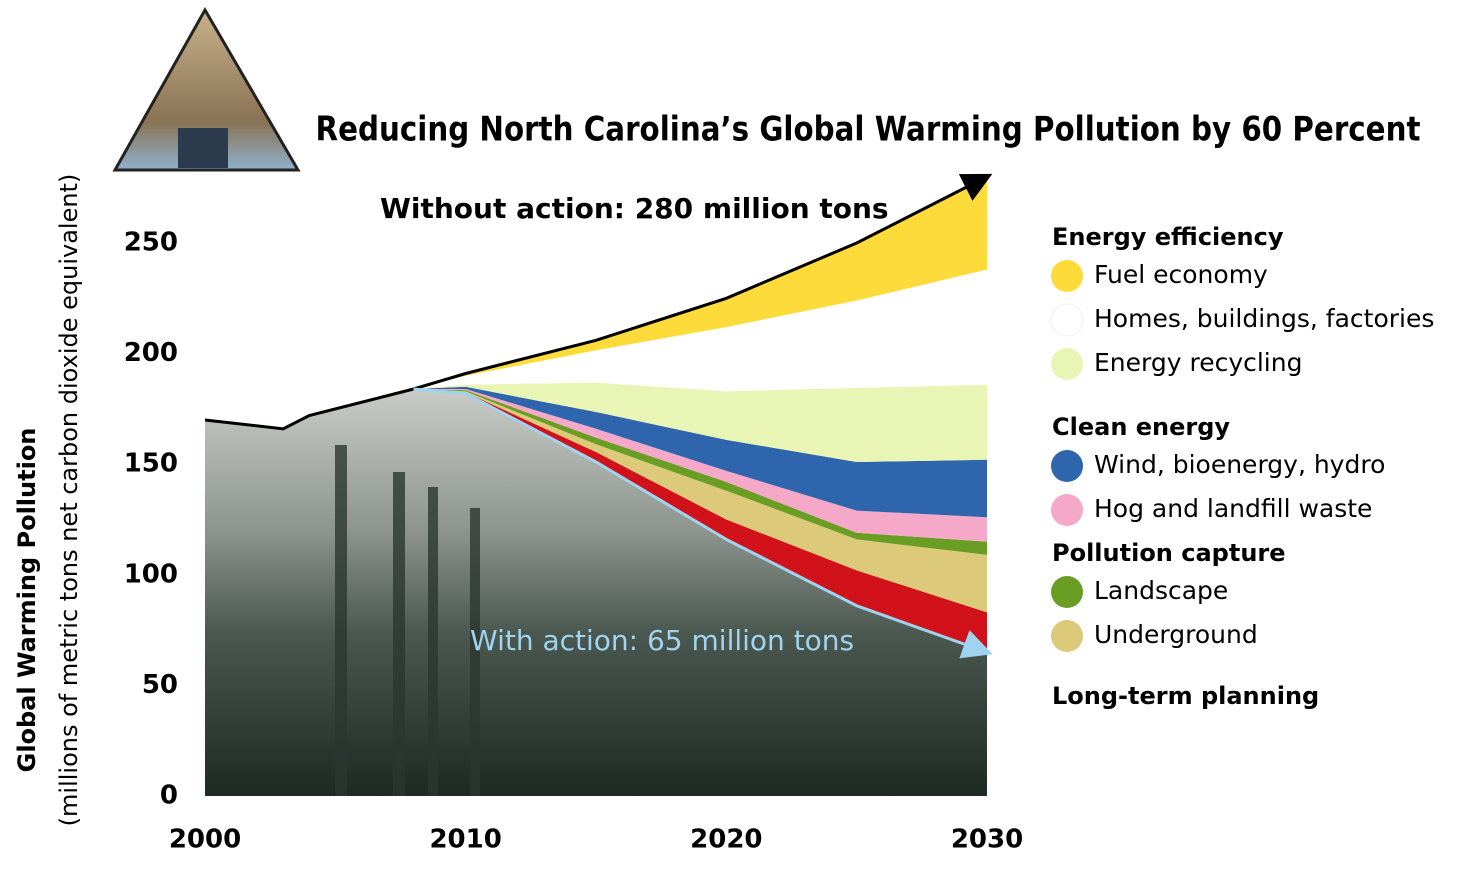  What do you see at coordinates (151, 353) in the screenshot?
I see `y-tick-label: 200` at bounding box center [151, 353].